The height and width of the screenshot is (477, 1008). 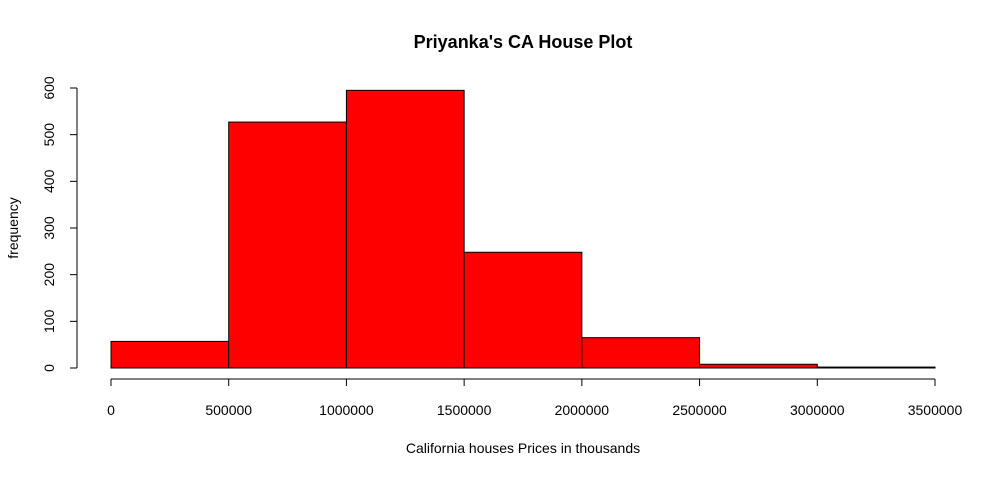 What do you see at coordinates (817, 410) in the screenshot?
I see `x-tick-label: 3000000` at bounding box center [817, 410].